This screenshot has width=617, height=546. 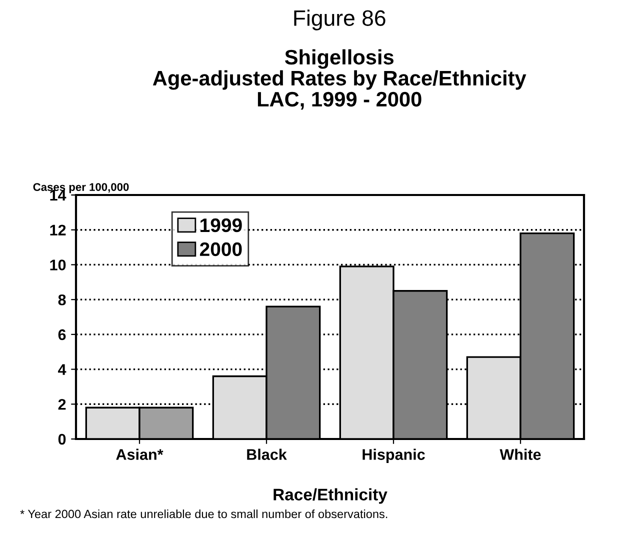 What do you see at coordinates (62, 369) in the screenshot?
I see `y-tick-label: 4` at bounding box center [62, 369].